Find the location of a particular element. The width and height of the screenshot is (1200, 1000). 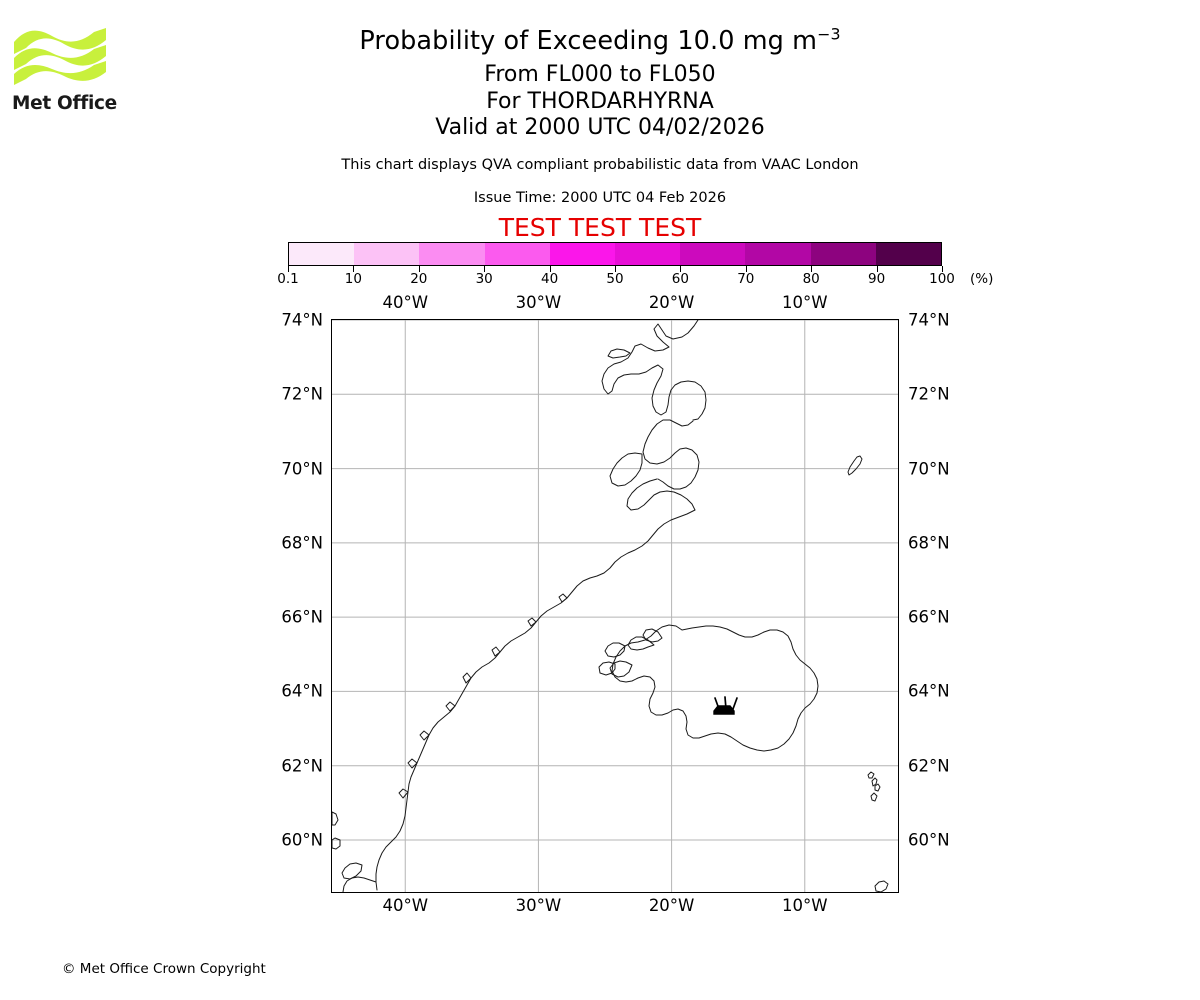

colorbar-tick-labels: 0.1 10 20 30 40 50 60 70 80 90 100 is located at coordinates (616, 280).